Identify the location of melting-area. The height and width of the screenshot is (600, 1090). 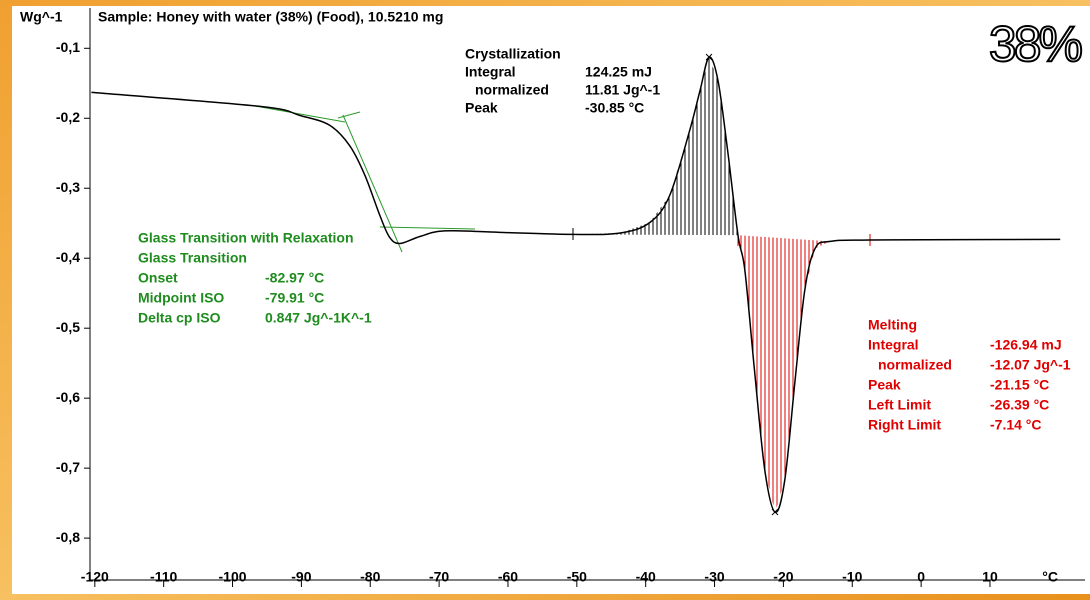
(784, 374).